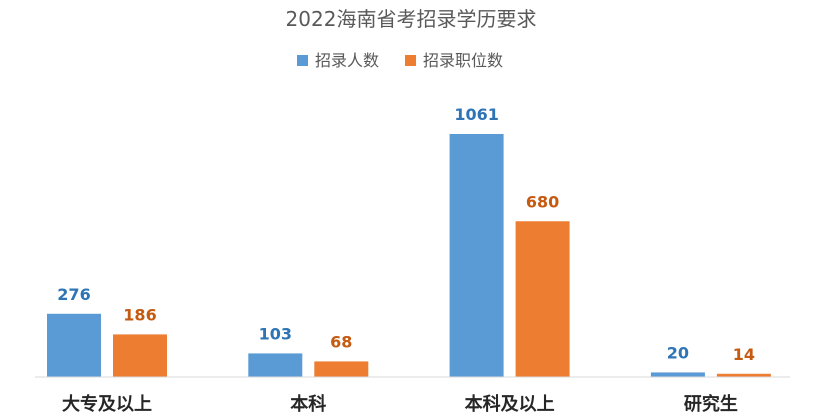 Image resolution: width=822 pixels, height=419 pixels. Describe the element at coordinates (744, 354) in the screenshot. I see `data-label-series-2-4: 14` at that location.